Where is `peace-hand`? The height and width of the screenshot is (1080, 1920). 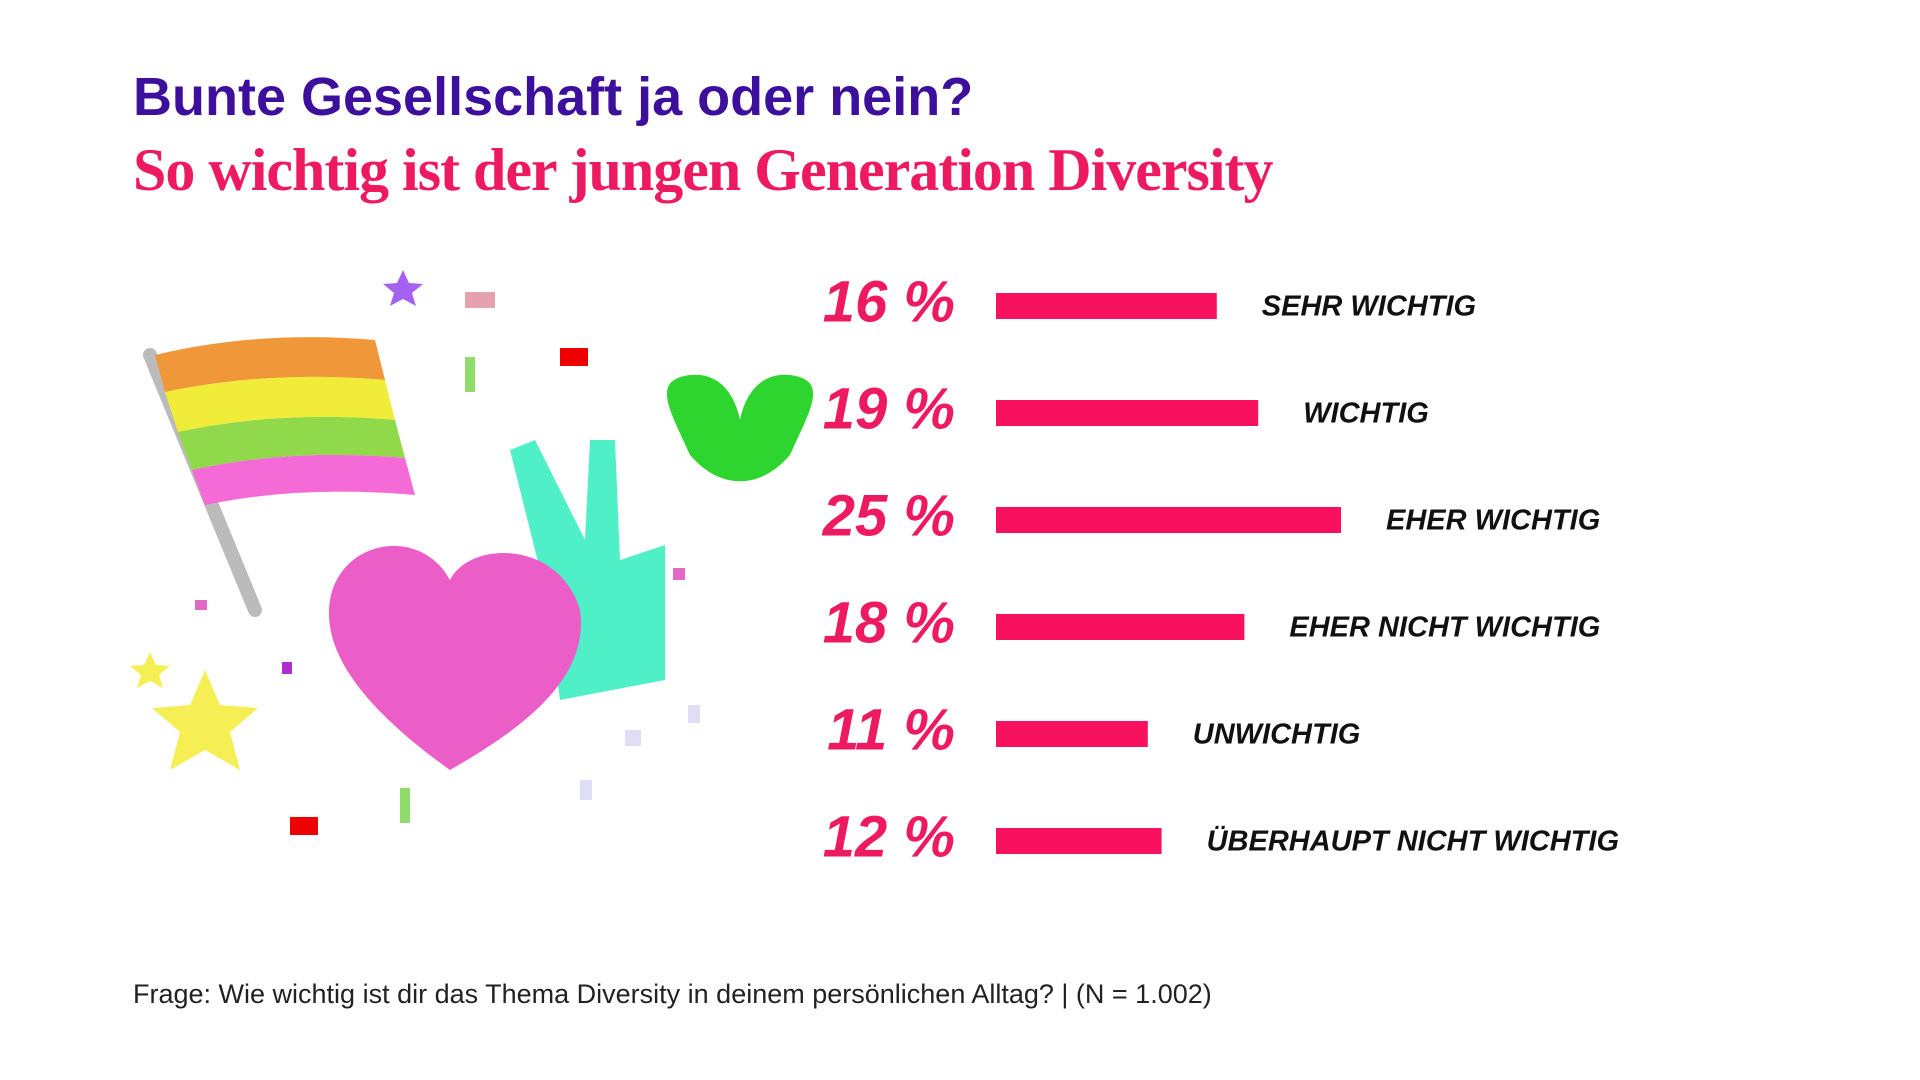
peace-hand is located at coordinates (587, 570).